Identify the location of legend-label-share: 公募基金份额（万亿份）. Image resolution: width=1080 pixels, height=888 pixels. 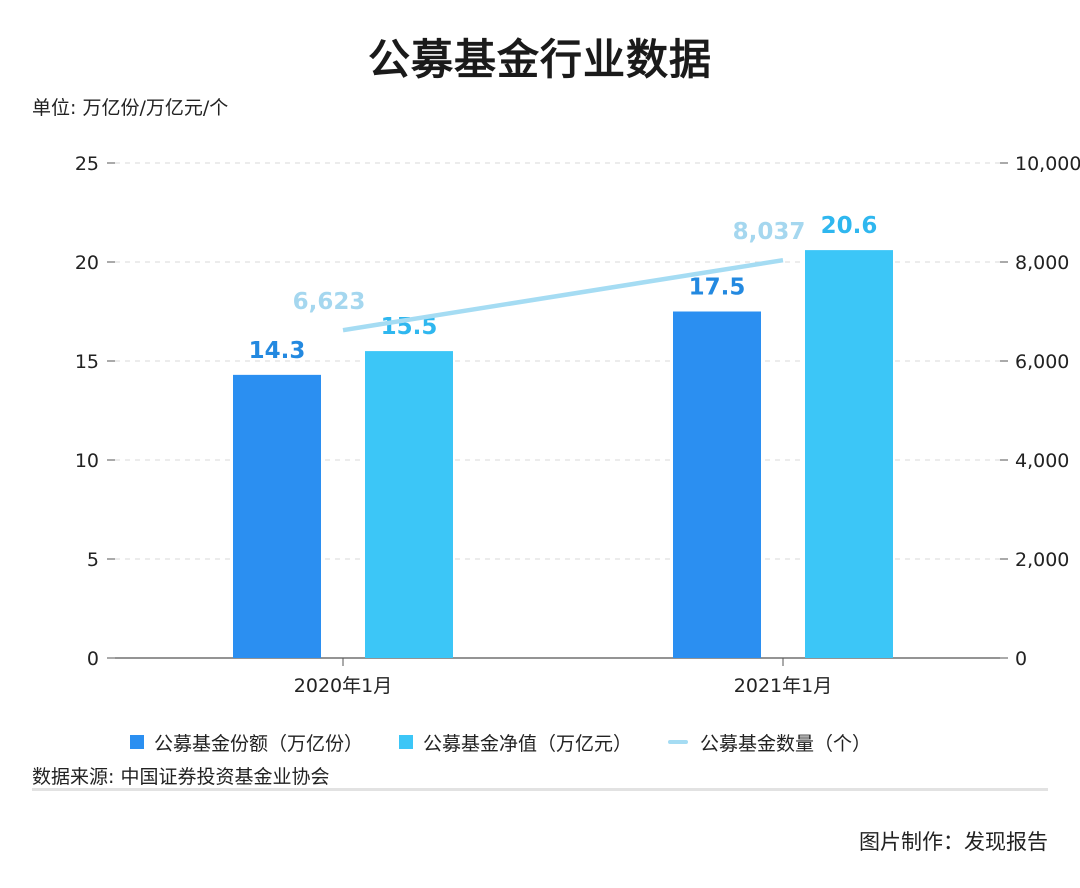
(259, 743).